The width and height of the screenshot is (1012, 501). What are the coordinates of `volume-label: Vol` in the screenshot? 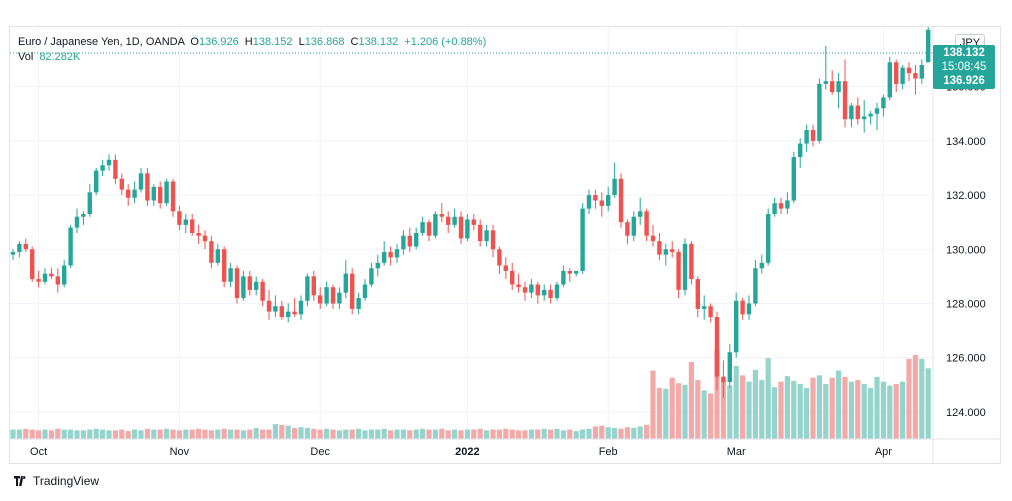 It's located at (26, 57).